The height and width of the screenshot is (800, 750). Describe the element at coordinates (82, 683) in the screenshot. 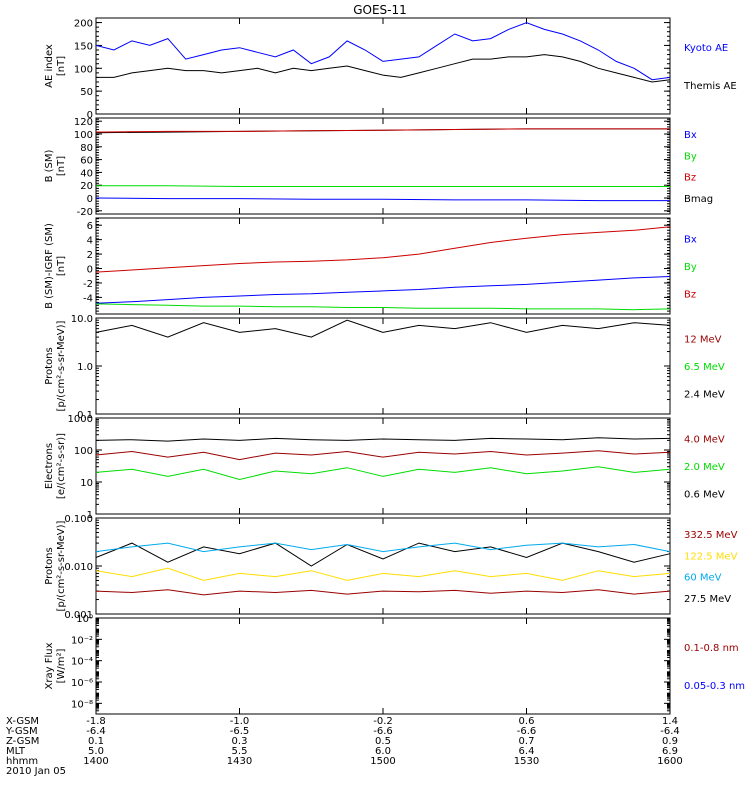

I see `y-tick-label: 10⁻⁶` at that location.